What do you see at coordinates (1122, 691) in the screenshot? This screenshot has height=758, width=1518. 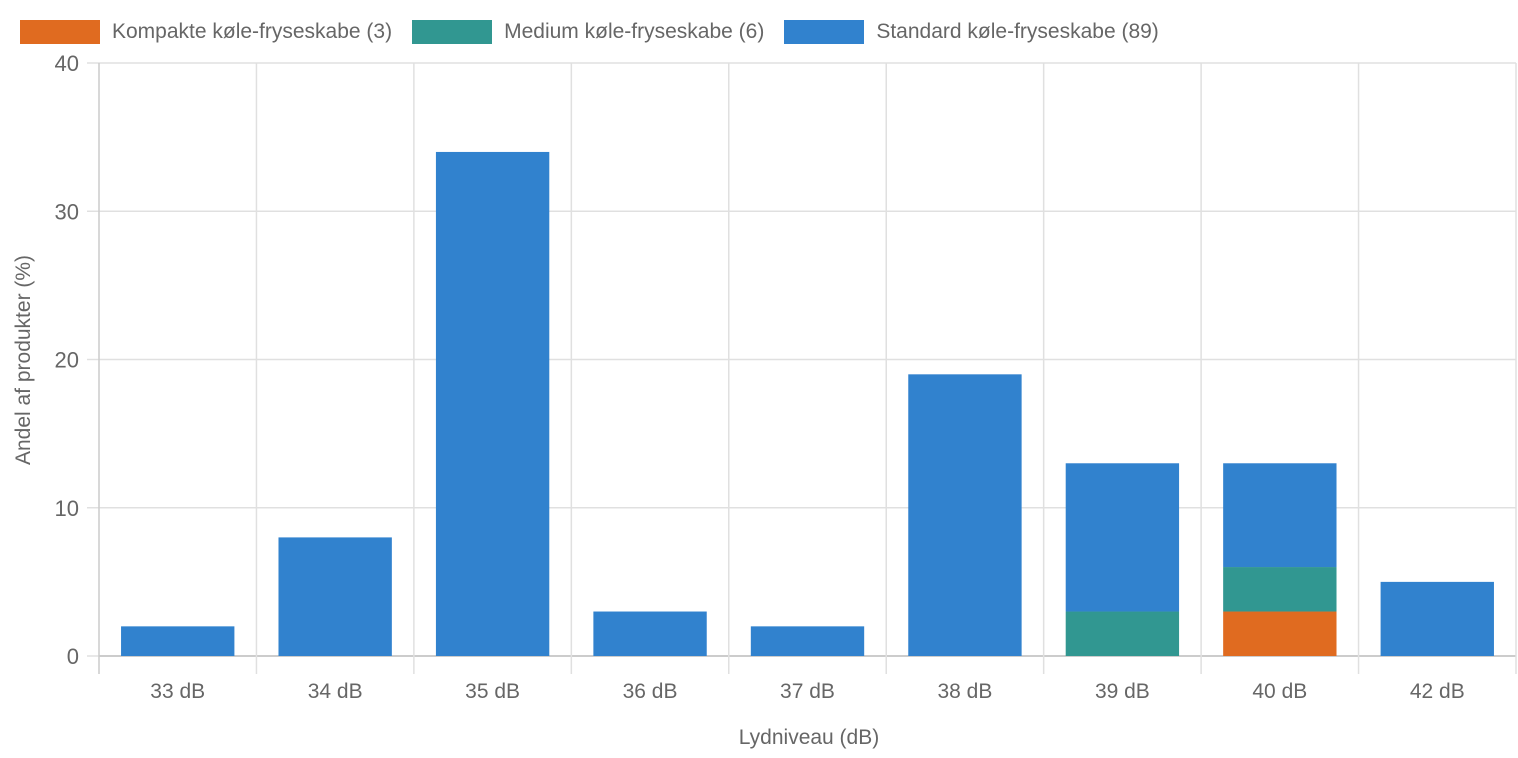 I see `x-tick-label: 39 dB` at bounding box center [1122, 691].